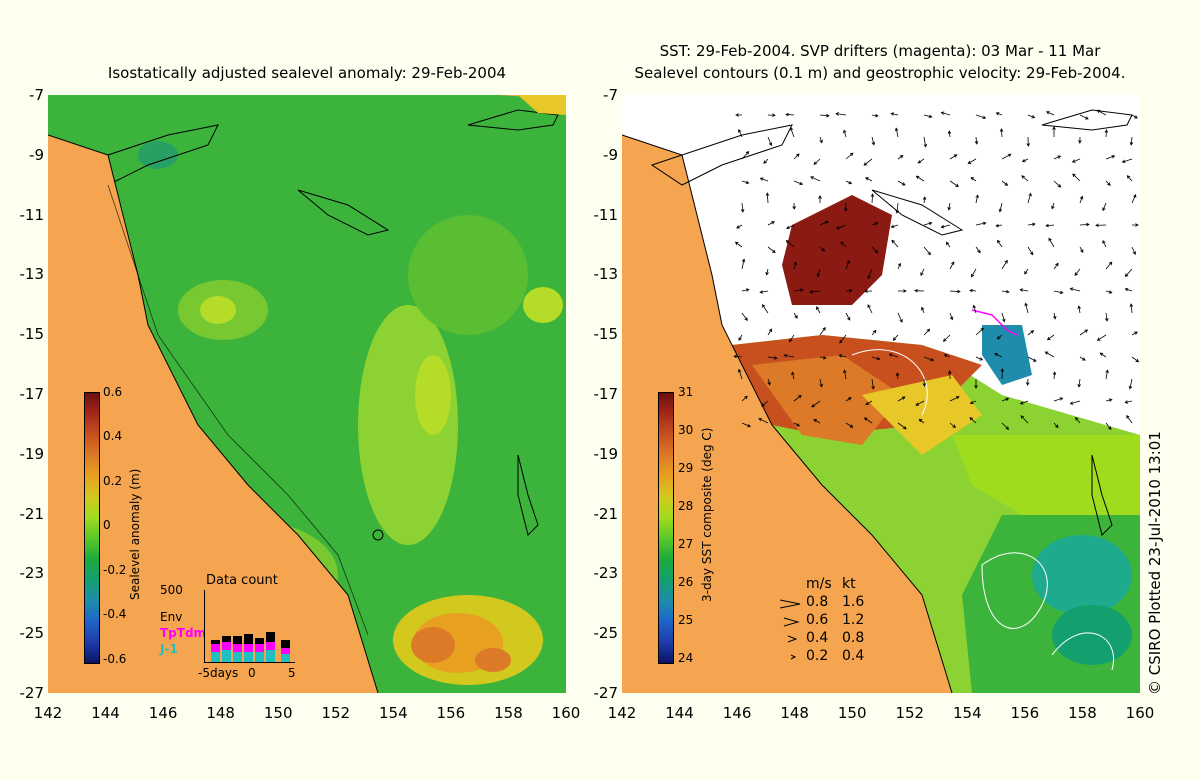 The image size is (1200, 780). Describe the element at coordinates (707, 514) in the screenshot. I see `sst-colorbar-title: 3-day SST composite (deg C)` at that location.